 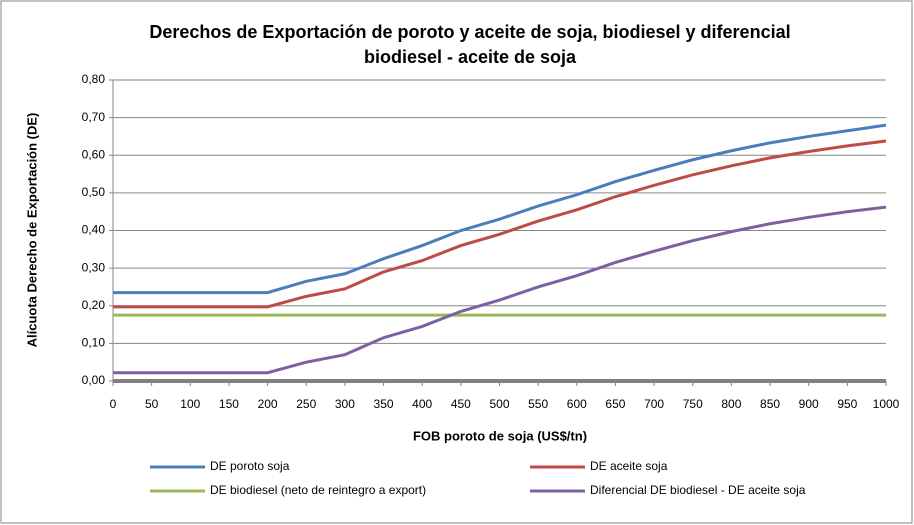 I want to click on legend-label: DE poroto soja, so click(x=250, y=466).